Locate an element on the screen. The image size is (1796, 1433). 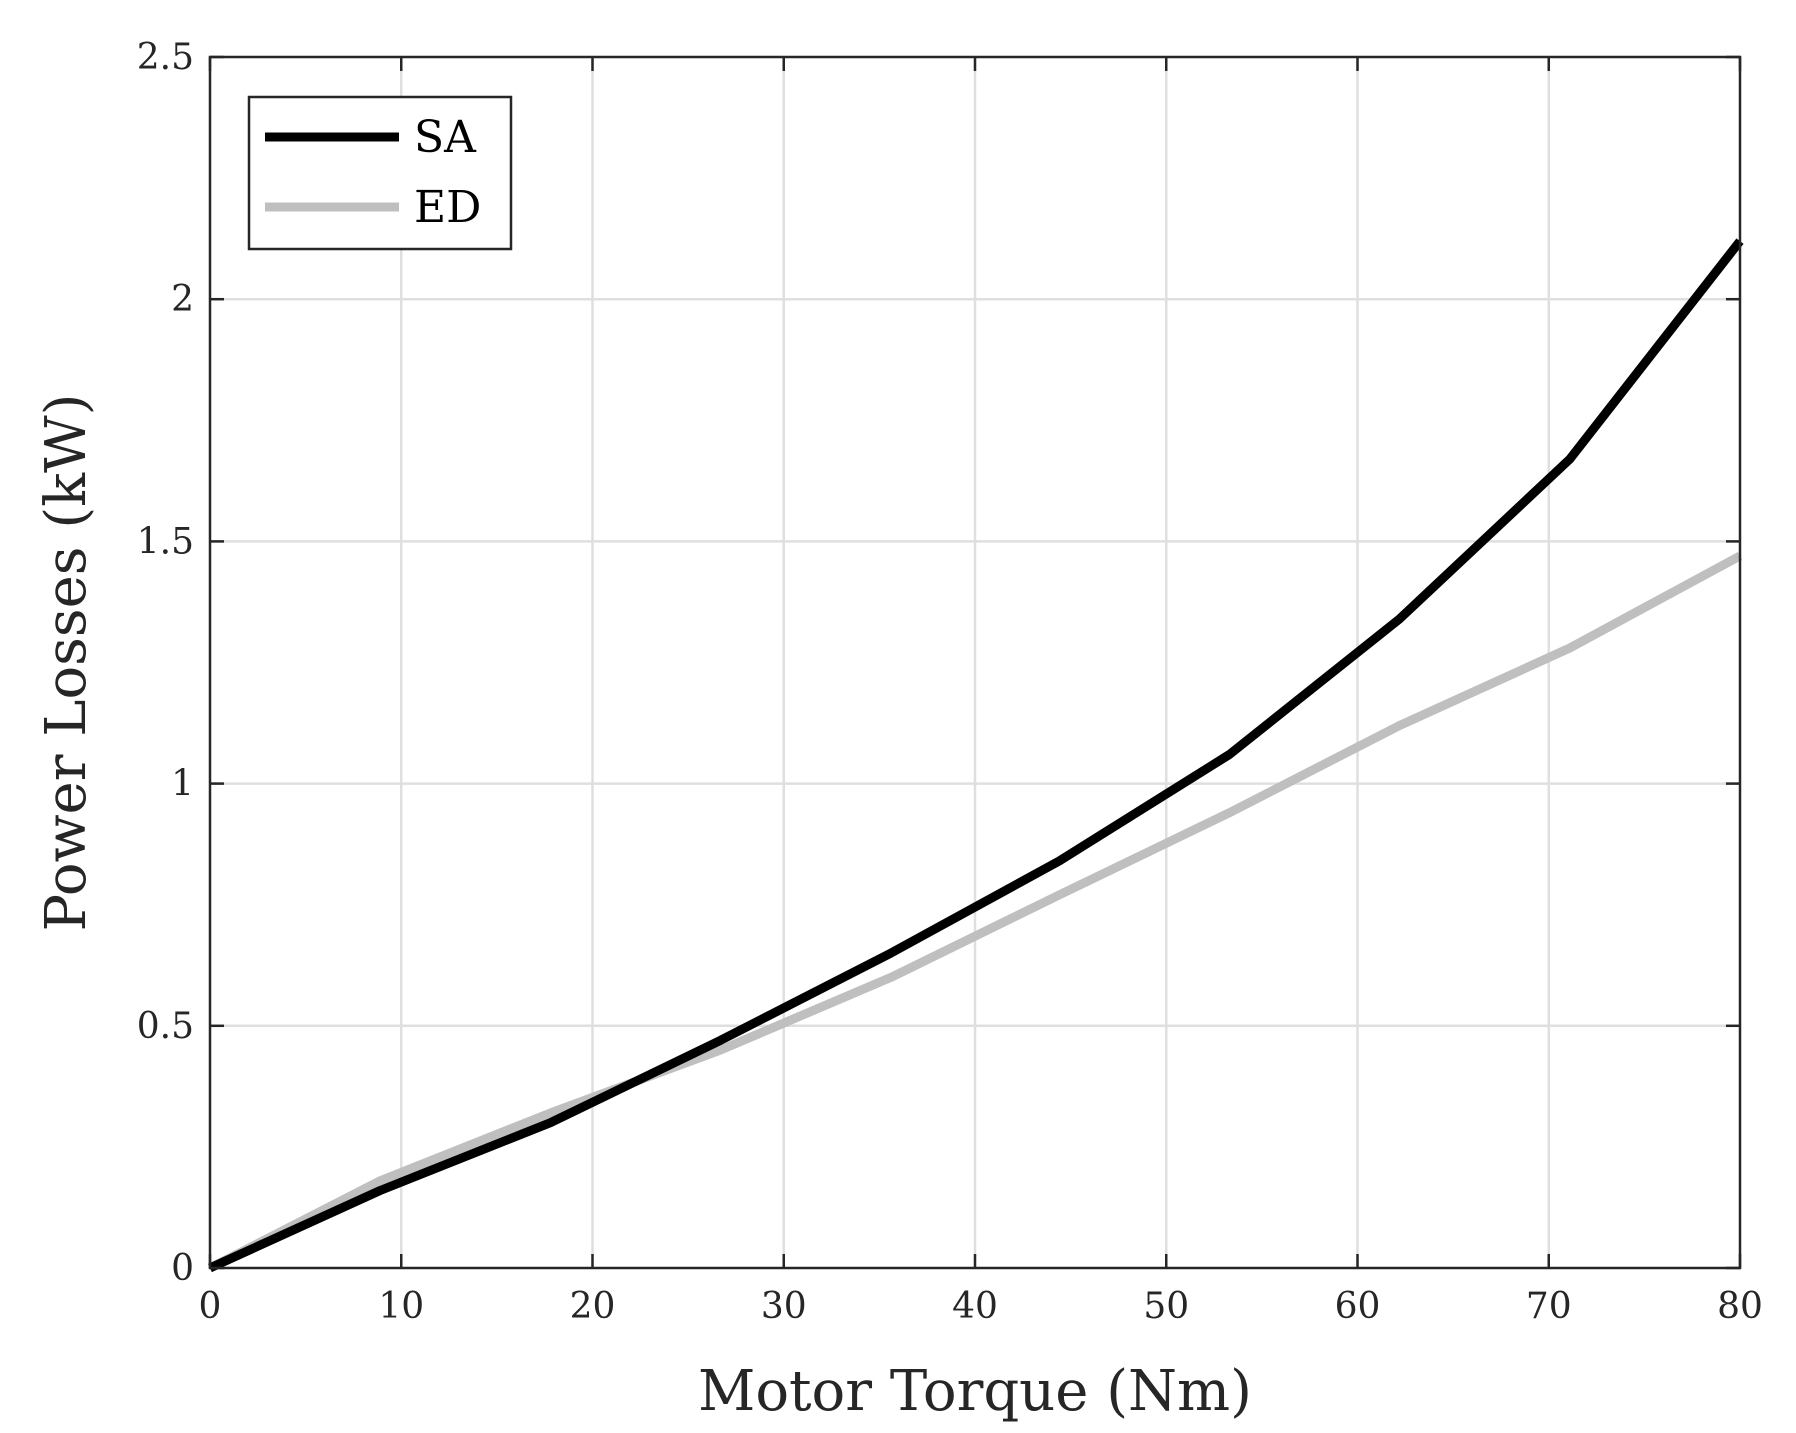
x-tick-label: 60 is located at coordinates (1358, 1306).